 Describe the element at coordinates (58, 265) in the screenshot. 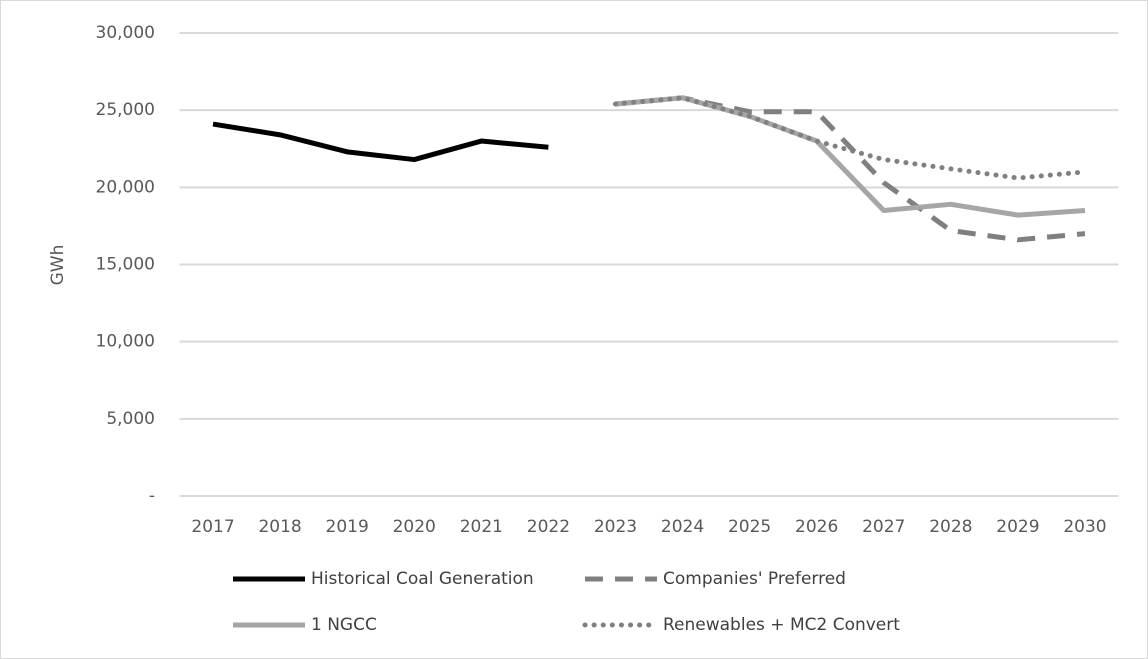

I see `y-axis-label: GWh` at that location.